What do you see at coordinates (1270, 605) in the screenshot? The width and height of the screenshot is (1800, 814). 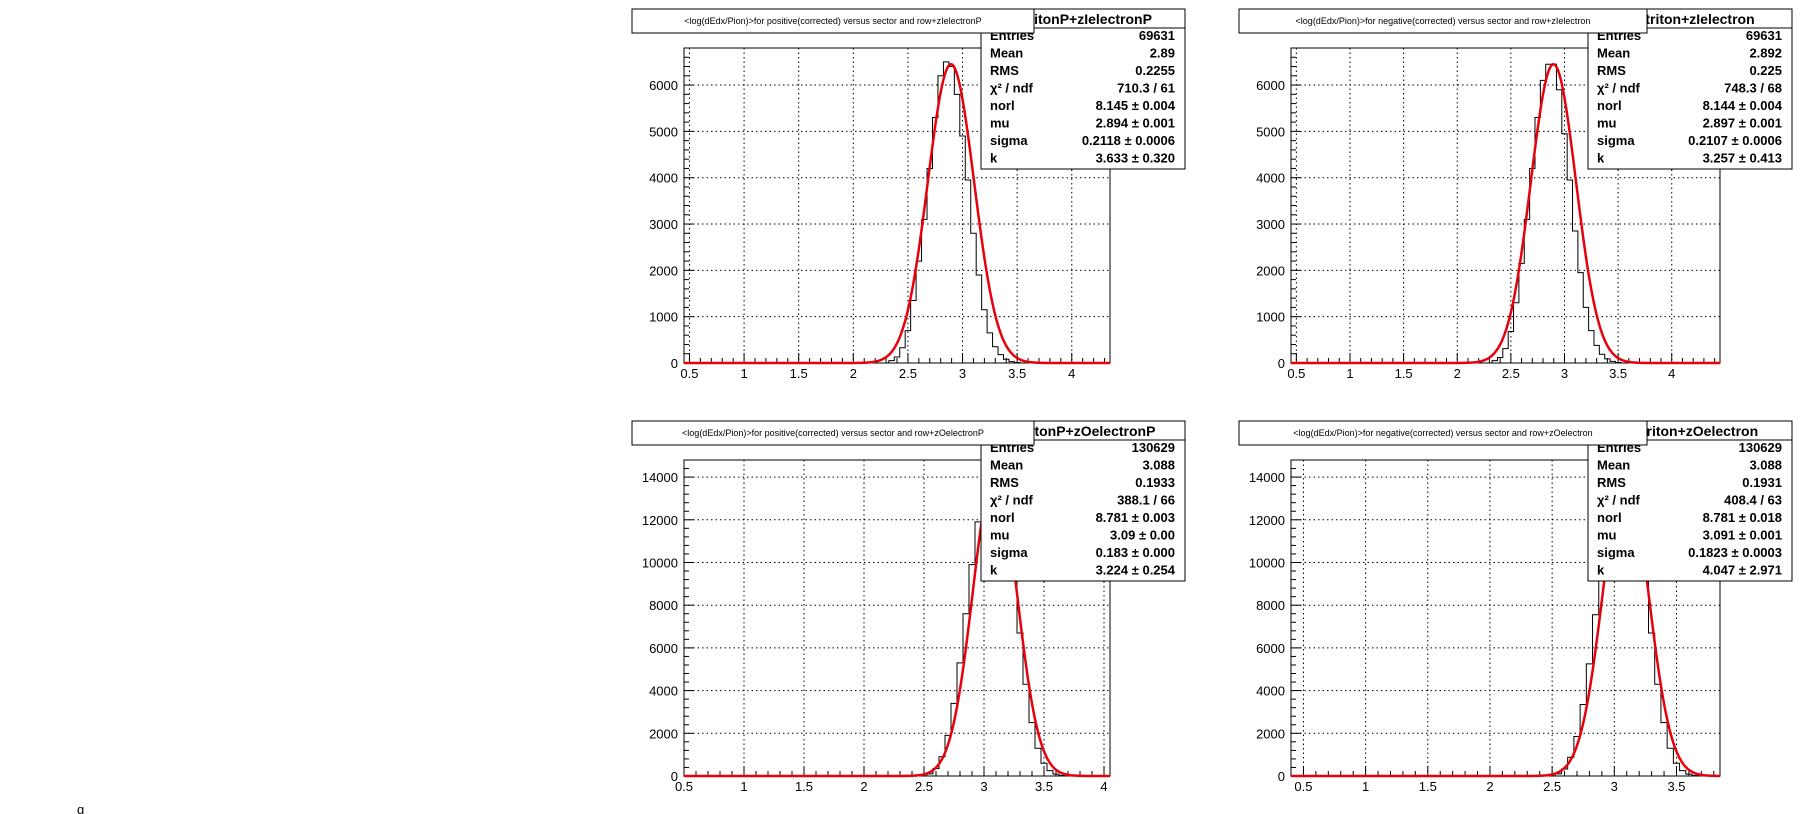 I see `y-tick-label: 8000` at bounding box center [1270, 605].